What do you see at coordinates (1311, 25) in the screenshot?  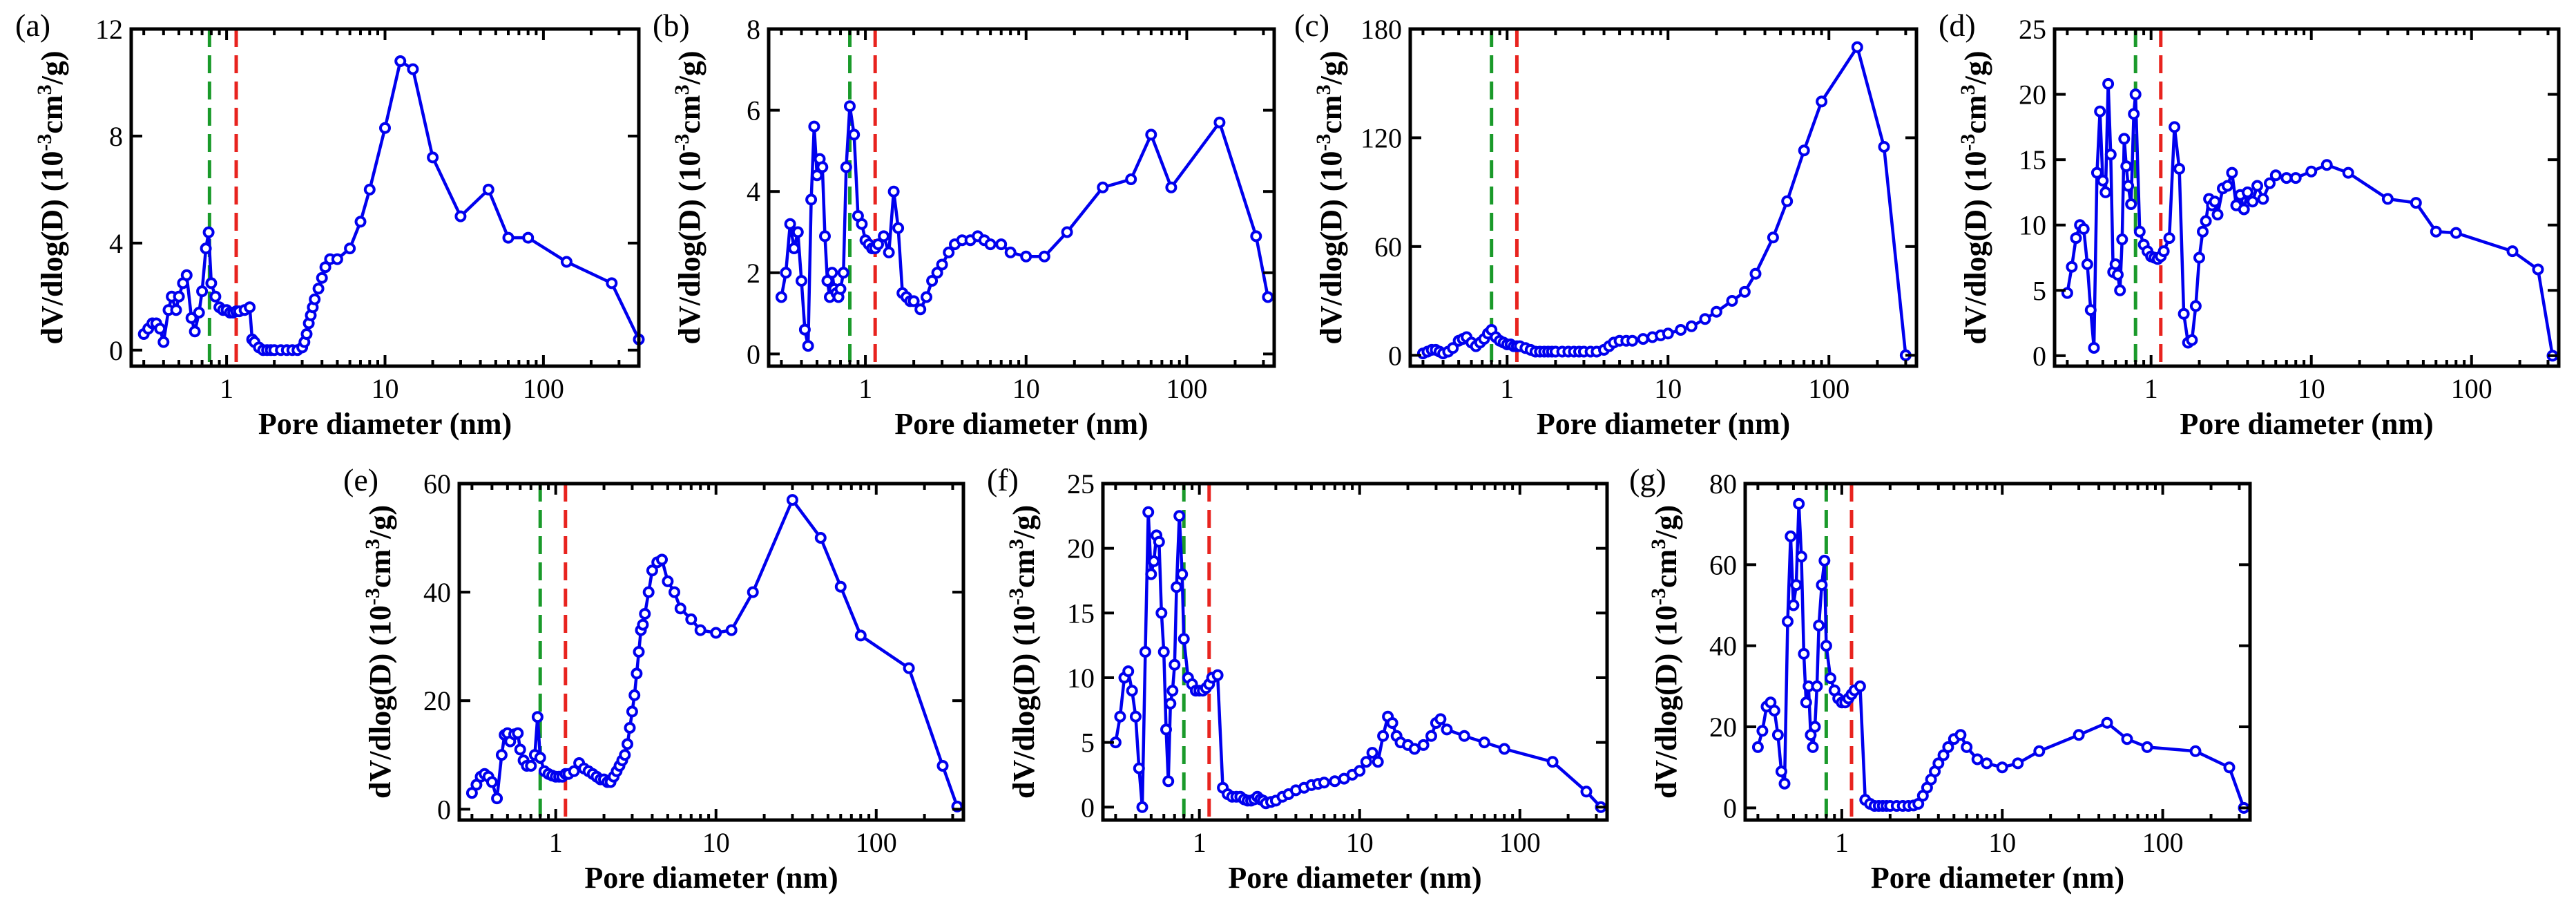 I see `panel-label: (c)` at bounding box center [1311, 25].